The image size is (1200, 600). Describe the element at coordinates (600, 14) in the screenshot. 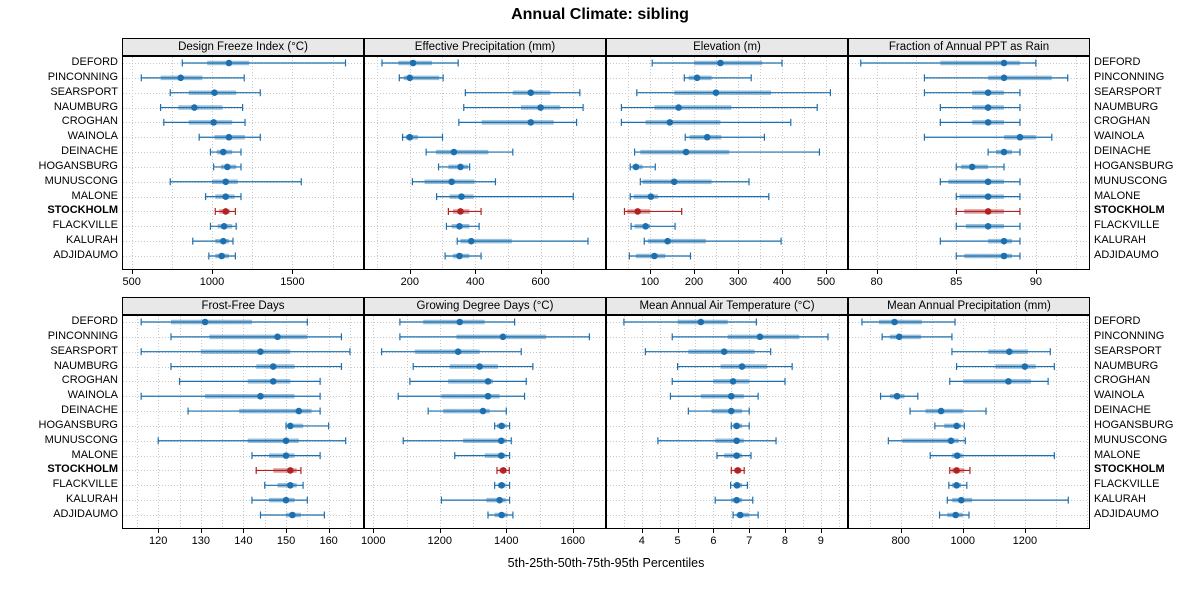

I see `chart-title: Annual Climate: sibling` at that location.